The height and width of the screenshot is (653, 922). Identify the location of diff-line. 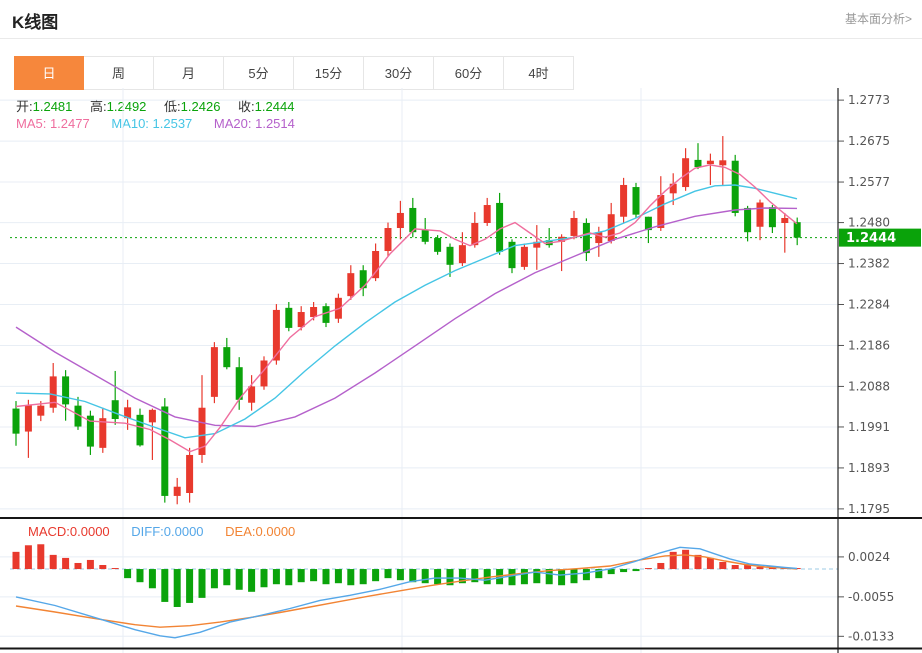
(406, 592).